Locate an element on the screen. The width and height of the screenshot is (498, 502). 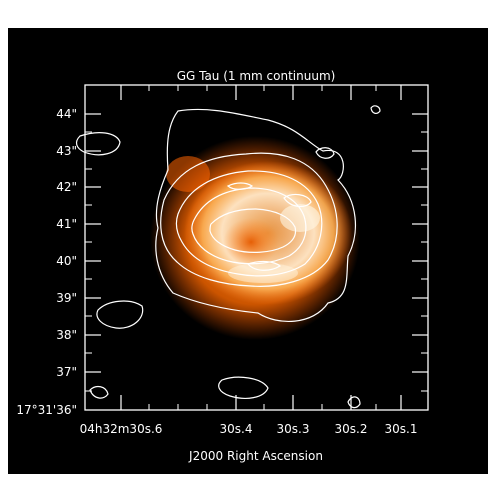
x-tick-label: 30s.3 is located at coordinates (293, 429).